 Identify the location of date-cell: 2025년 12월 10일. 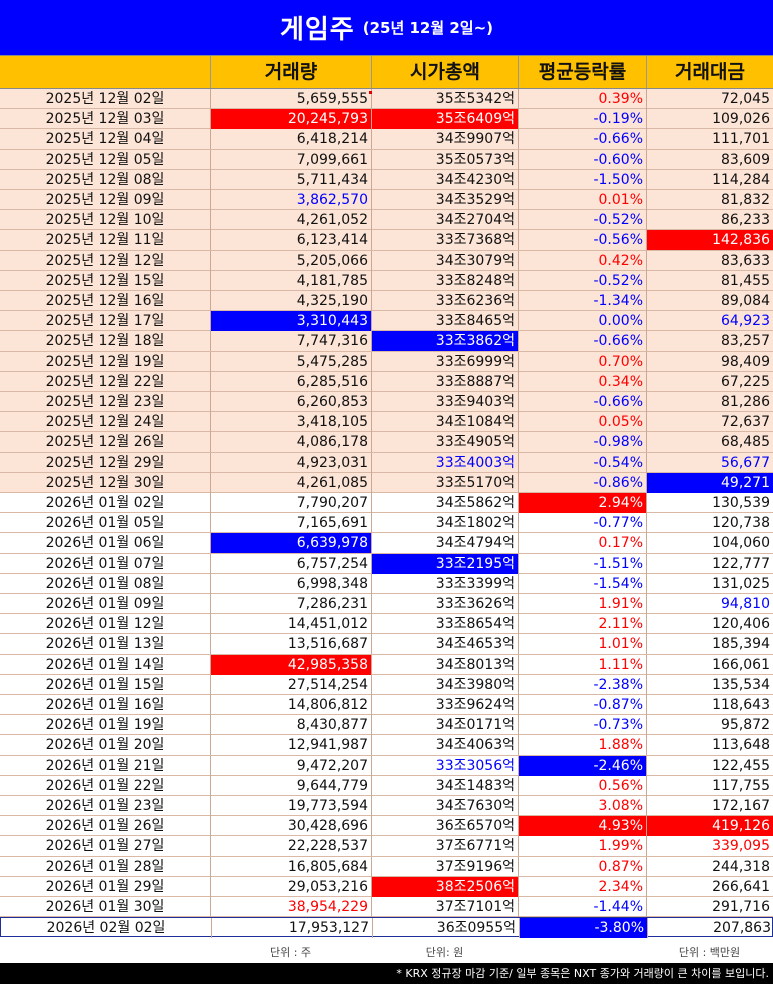
(105, 220).